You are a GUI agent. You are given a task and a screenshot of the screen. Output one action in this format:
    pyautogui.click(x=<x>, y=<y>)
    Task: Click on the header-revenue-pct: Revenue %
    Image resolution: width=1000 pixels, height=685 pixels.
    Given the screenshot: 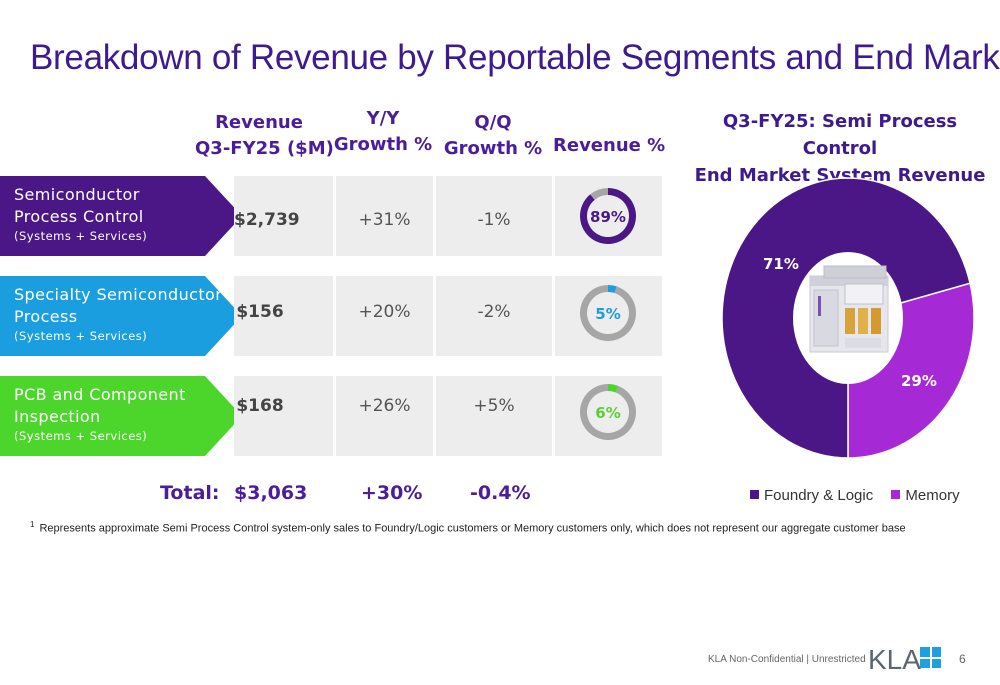 What is the action you would take?
    pyautogui.click(x=609, y=145)
    